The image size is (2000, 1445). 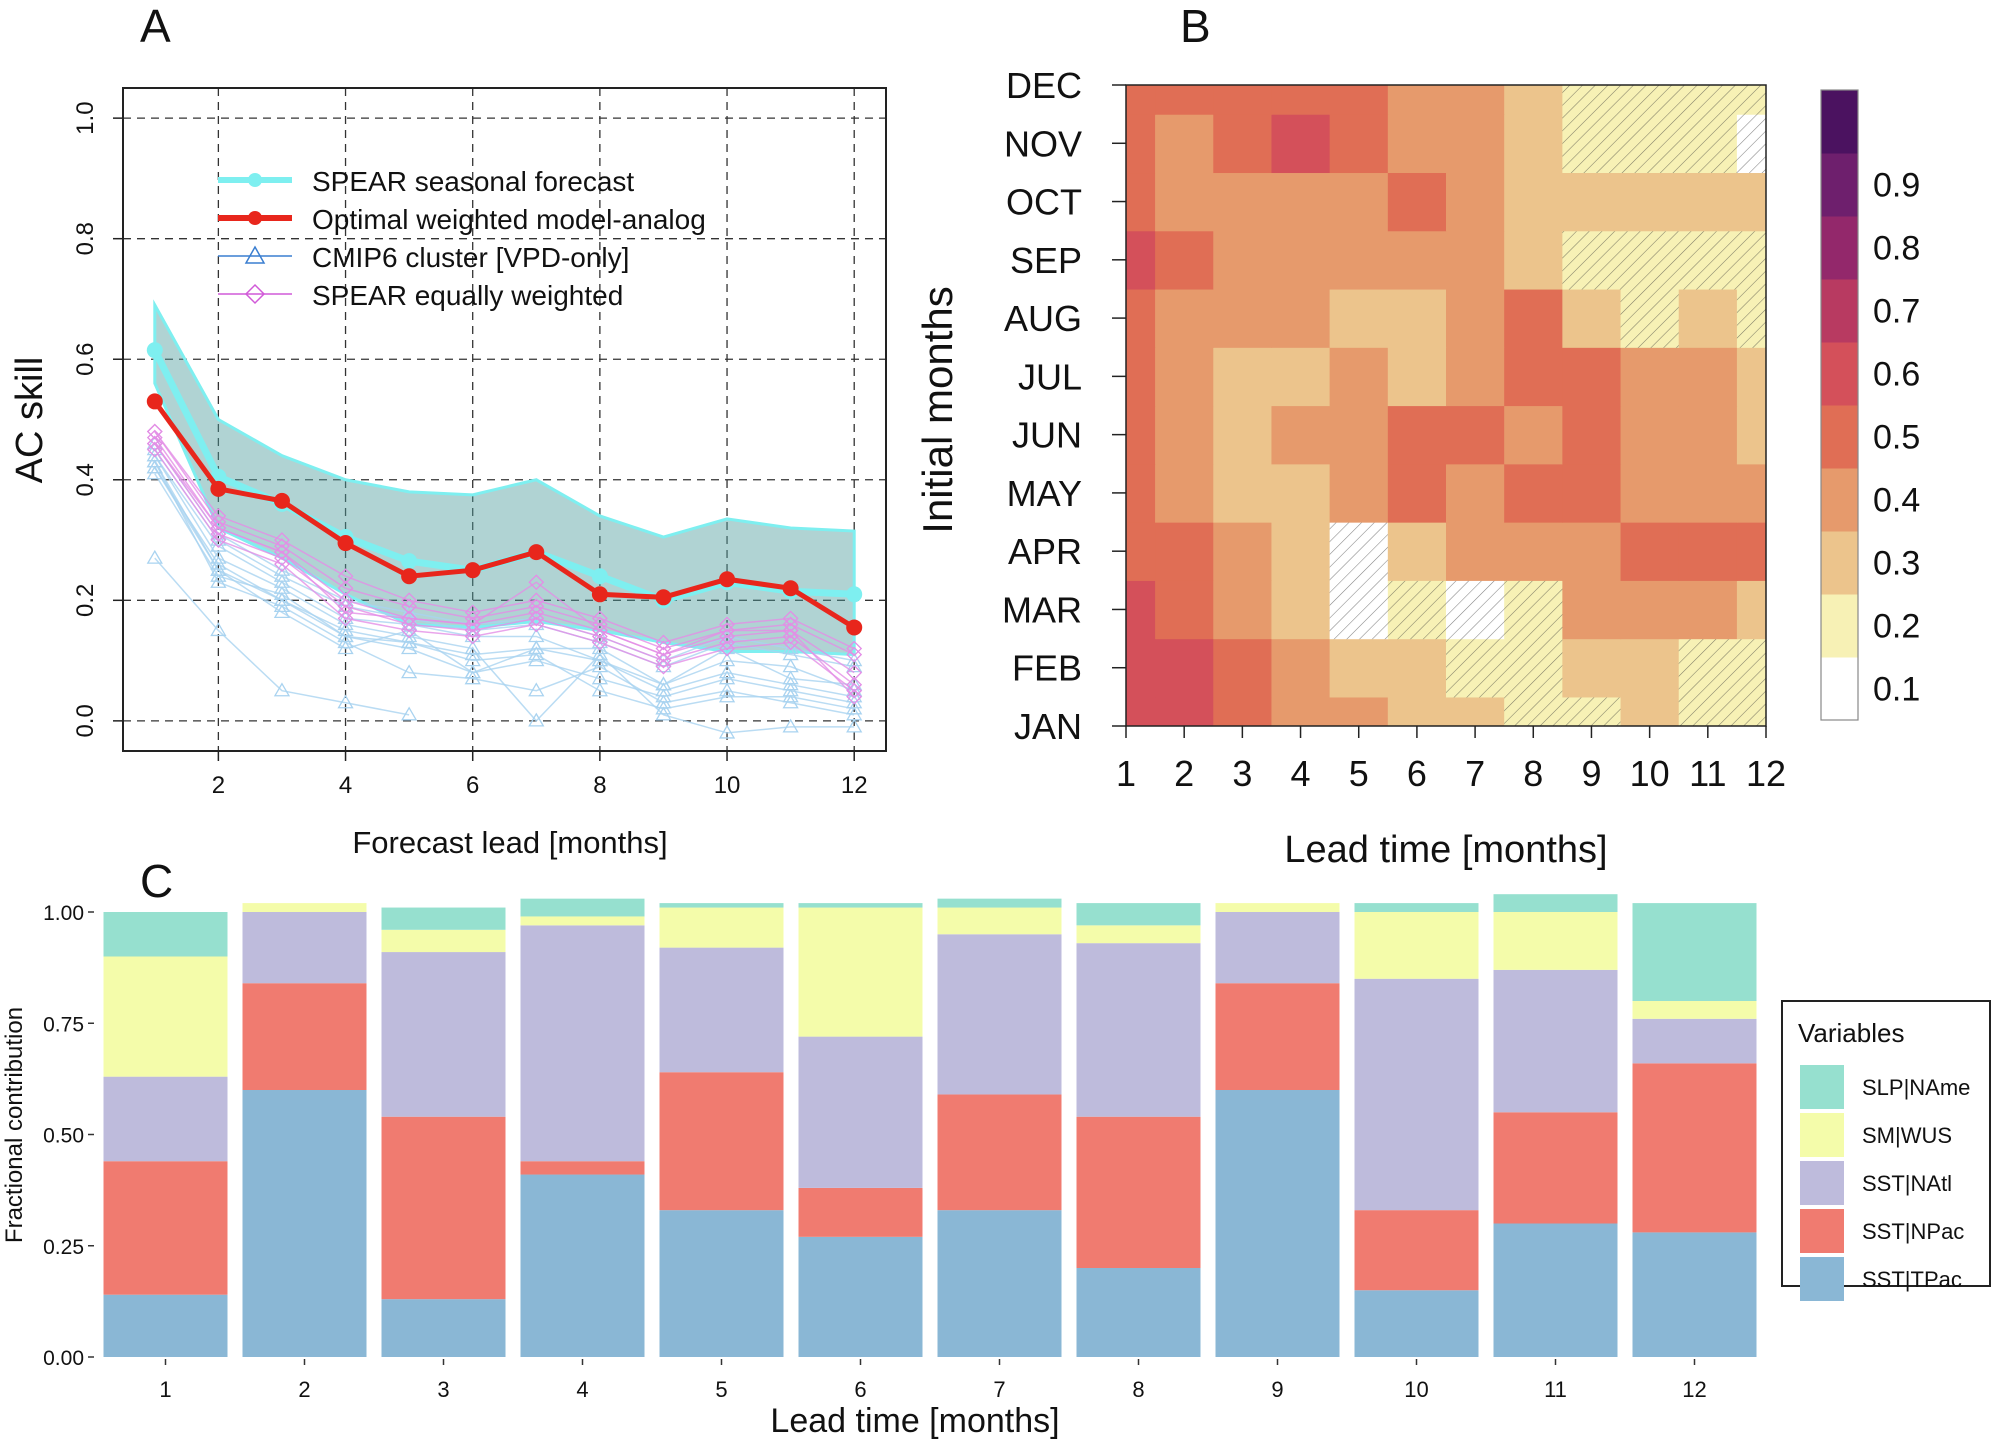 I want to click on panel-b-x-tick-label: 3, so click(x=1242, y=773).